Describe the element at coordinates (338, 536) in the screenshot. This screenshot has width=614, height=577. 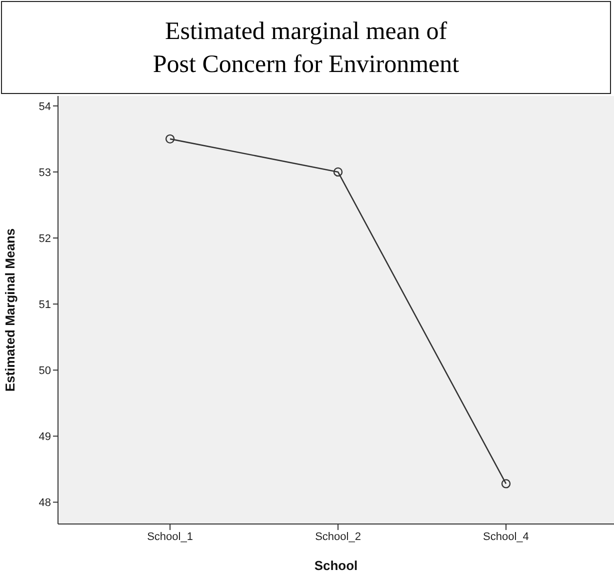
I see `x-tick-label: School_2` at that location.